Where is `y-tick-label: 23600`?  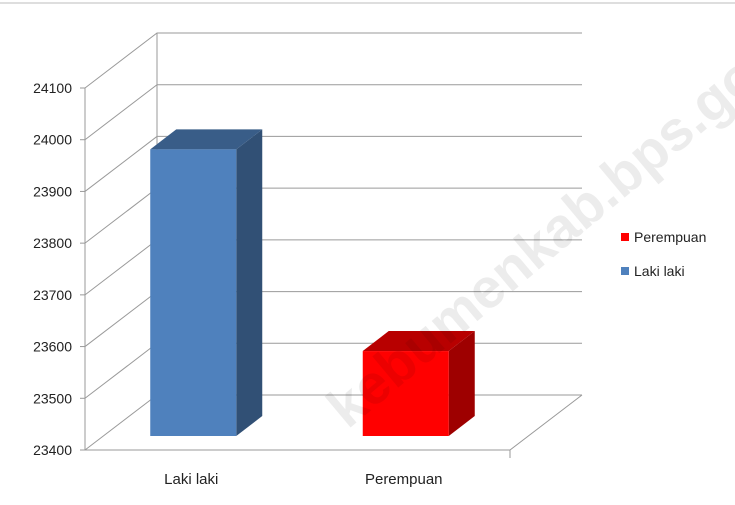
y-tick-label: 23600 is located at coordinates (52, 347).